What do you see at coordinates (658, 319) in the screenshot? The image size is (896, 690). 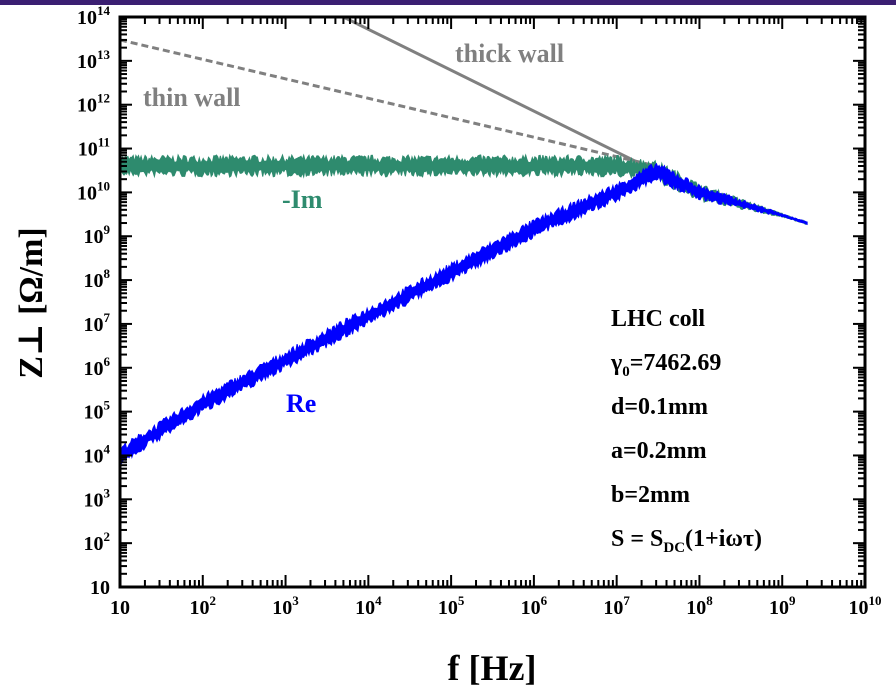 I see `param-machine: LHC coll` at bounding box center [658, 319].